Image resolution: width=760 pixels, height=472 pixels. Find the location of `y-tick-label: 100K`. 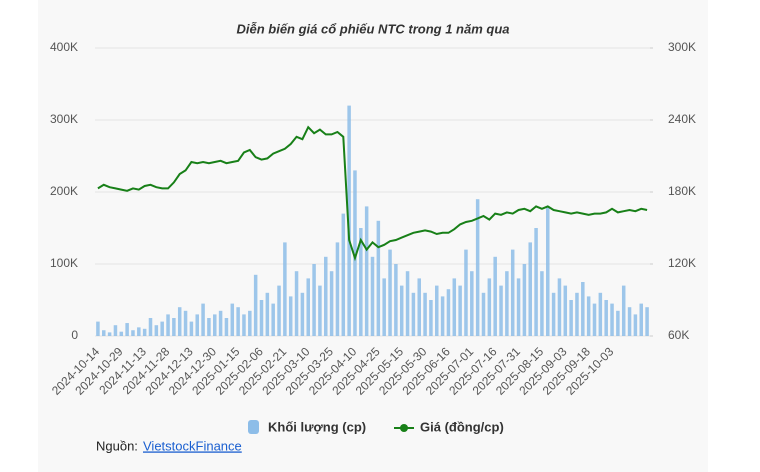

y-tick-label: 100K is located at coordinates (64, 263).